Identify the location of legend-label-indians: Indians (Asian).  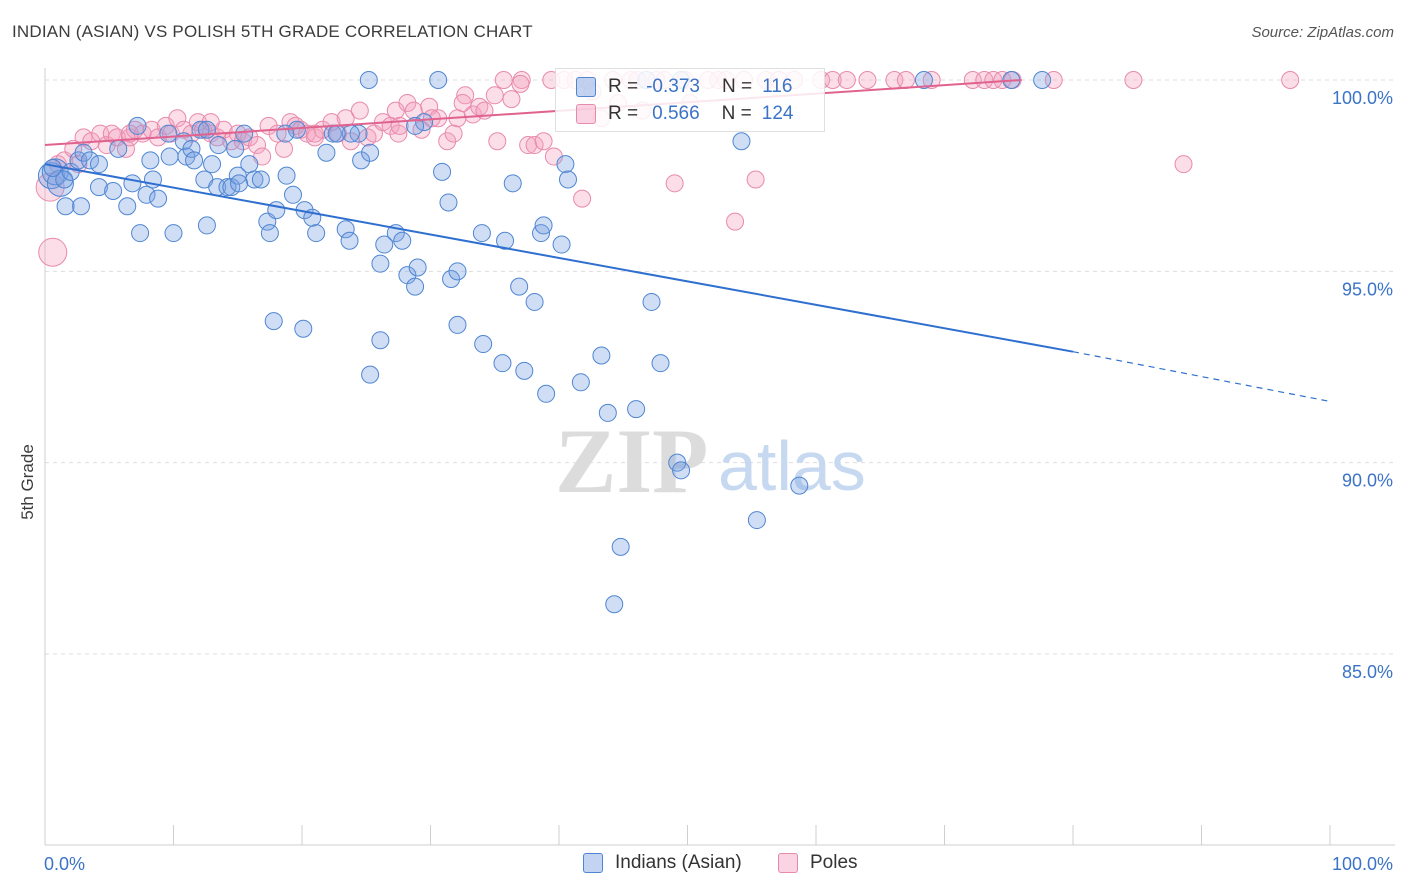
(678, 862).